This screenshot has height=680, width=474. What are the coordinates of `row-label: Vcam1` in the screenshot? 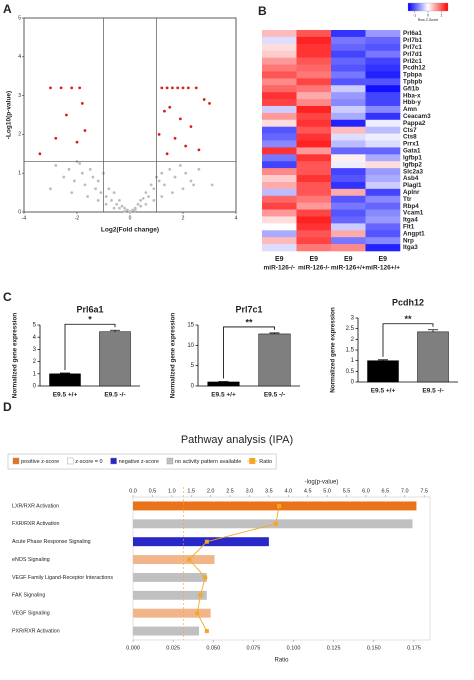 It's located at (413, 213).